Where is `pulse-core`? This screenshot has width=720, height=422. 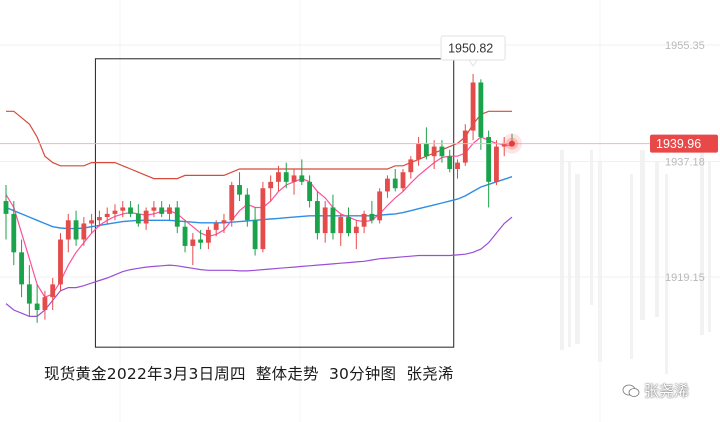 pulse-core is located at coordinates (512, 143).